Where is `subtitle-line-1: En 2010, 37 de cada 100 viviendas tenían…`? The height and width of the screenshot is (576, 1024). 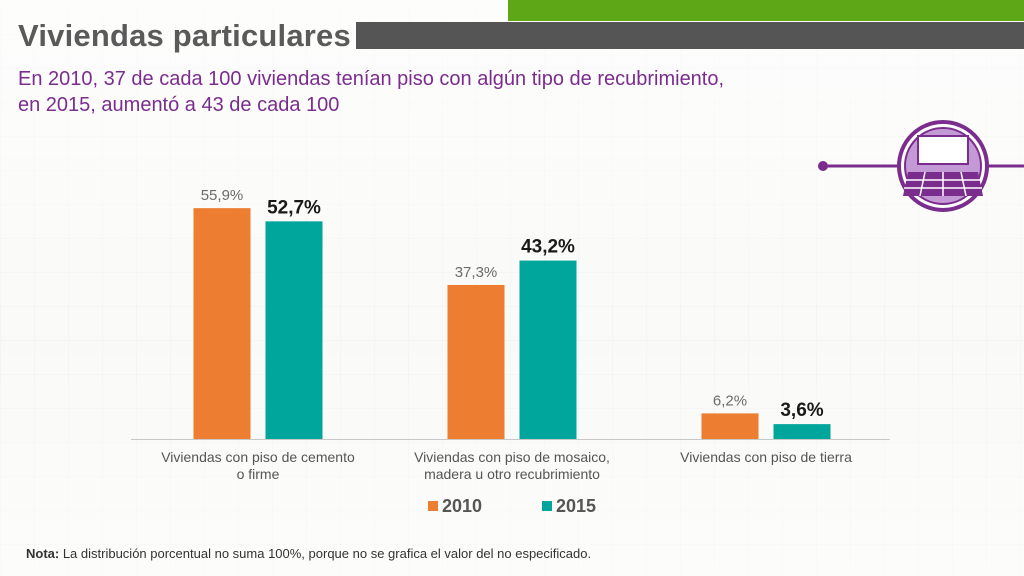 subtitle-line-1: En 2010, 37 de cada 100 viviendas tenían… is located at coordinates (371, 79).